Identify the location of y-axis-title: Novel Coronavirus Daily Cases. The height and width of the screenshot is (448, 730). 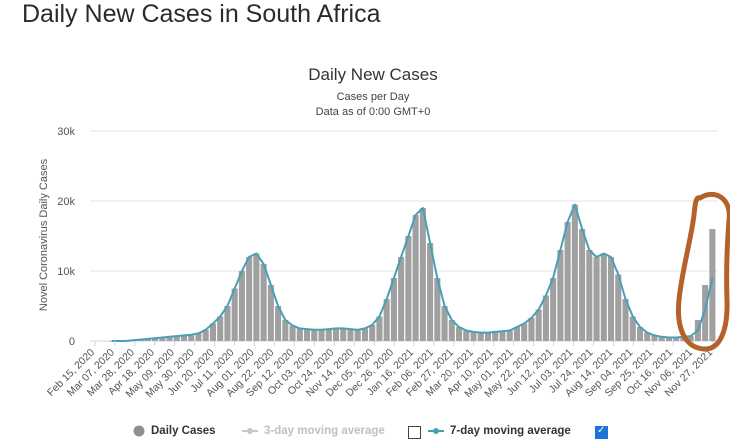
(44, 234).